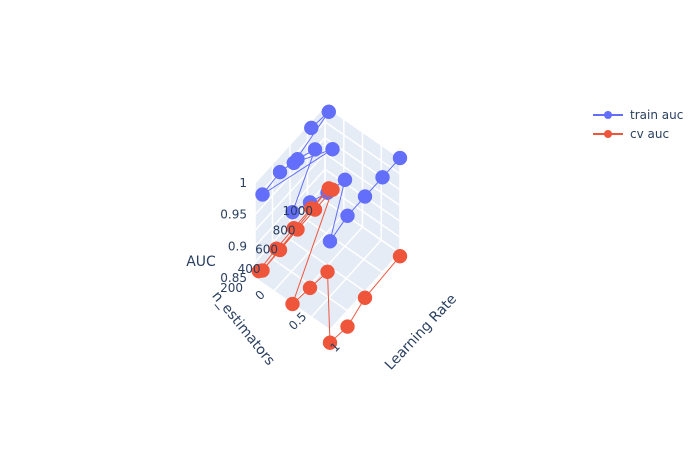 The image size is (700, 450). What do you see at coordinates (243, 183) in the screenshot?
I see `z-tick-label: 1` at bounding box center [243, 183].